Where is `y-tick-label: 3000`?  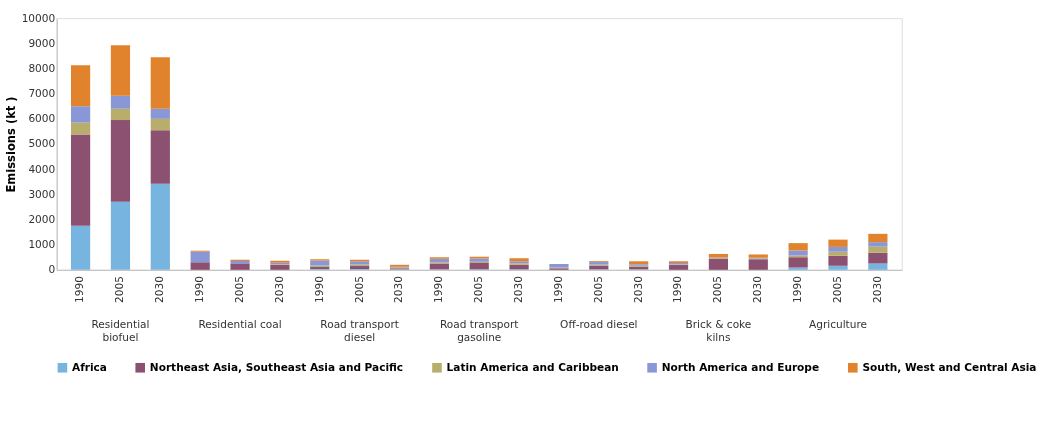 y-tick-label: 3000 is located at coordinates (42, 193).